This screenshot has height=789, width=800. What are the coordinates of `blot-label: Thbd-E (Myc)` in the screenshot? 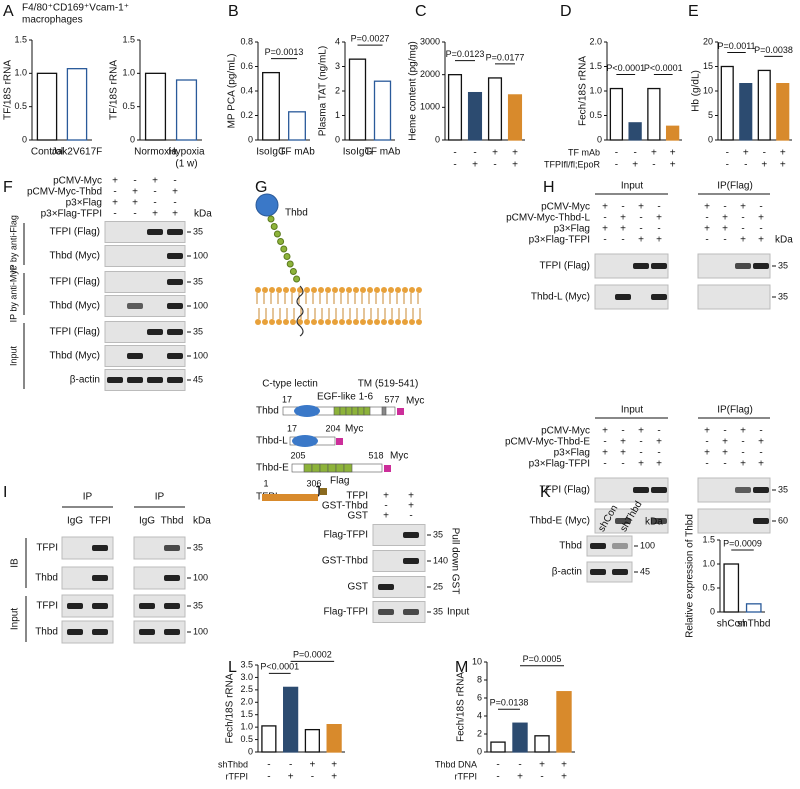 It's located at (559, 521).